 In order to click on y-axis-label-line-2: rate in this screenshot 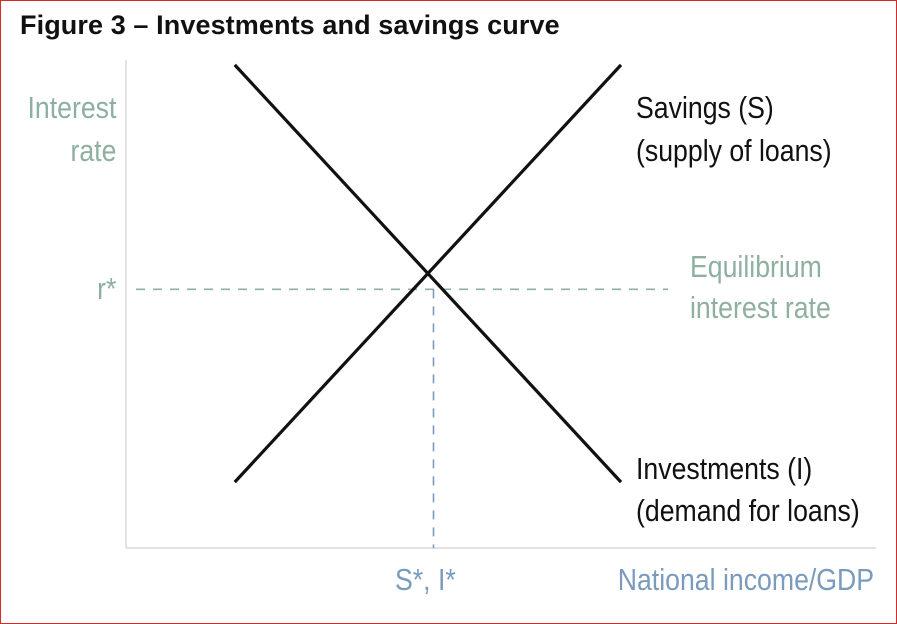, I will do `click(93, 150)`.